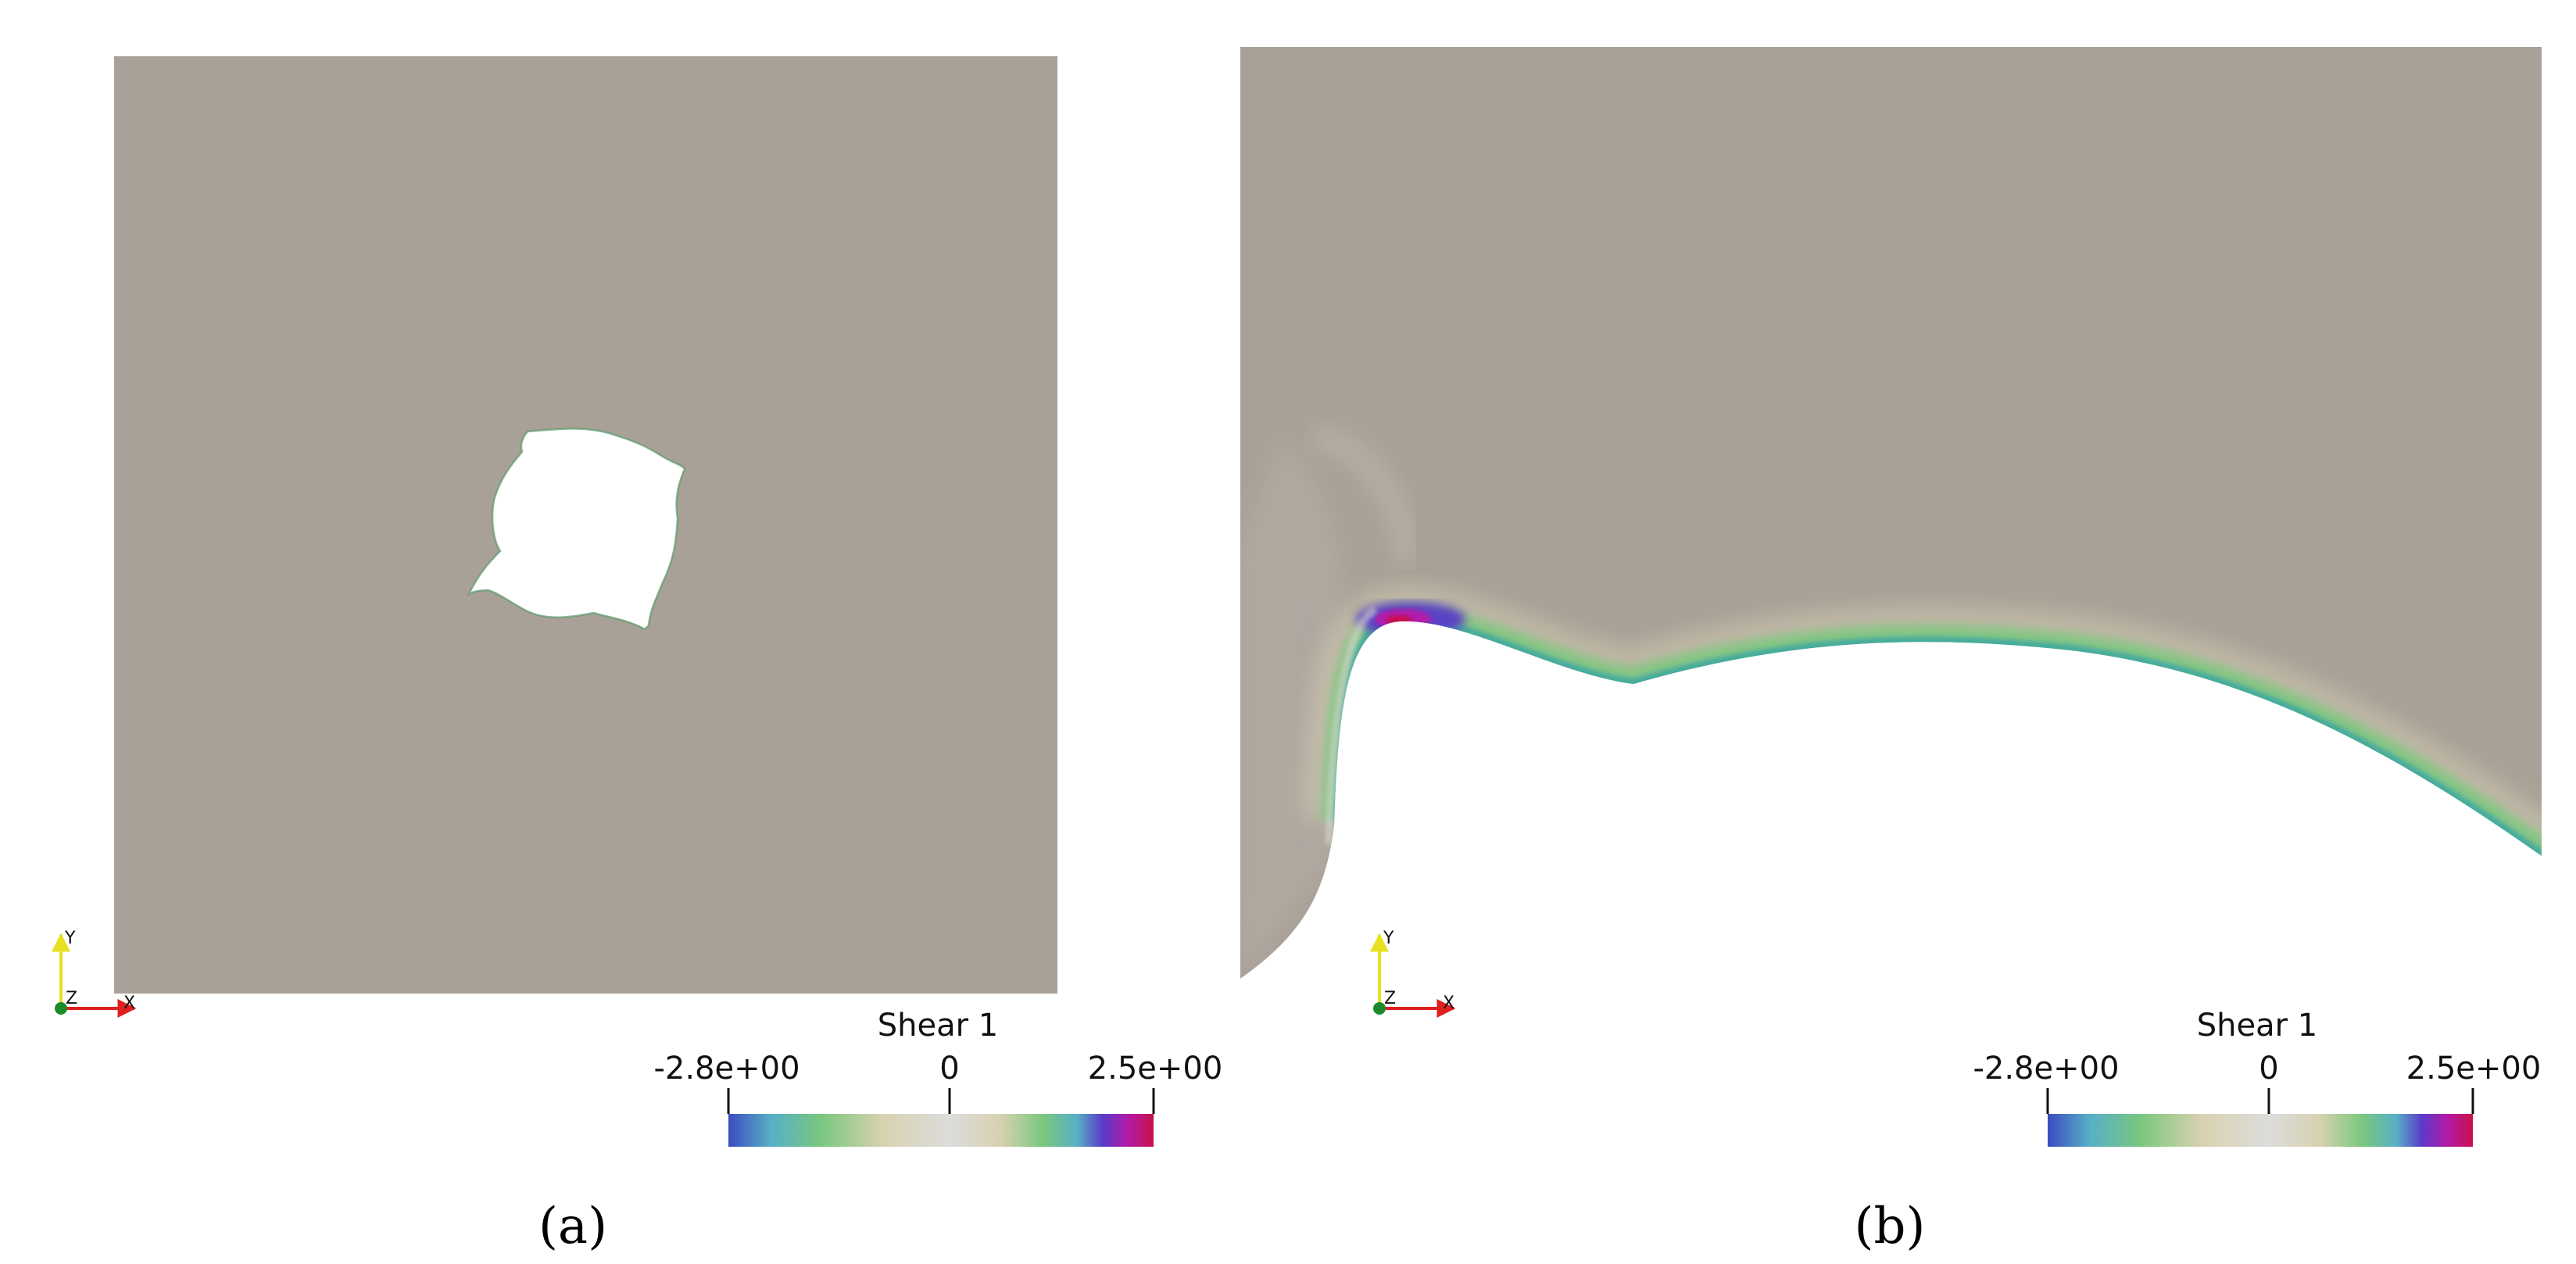 The image size is (2576, 1264). I want to click on hole-edge-highlight, so click(576, 529).